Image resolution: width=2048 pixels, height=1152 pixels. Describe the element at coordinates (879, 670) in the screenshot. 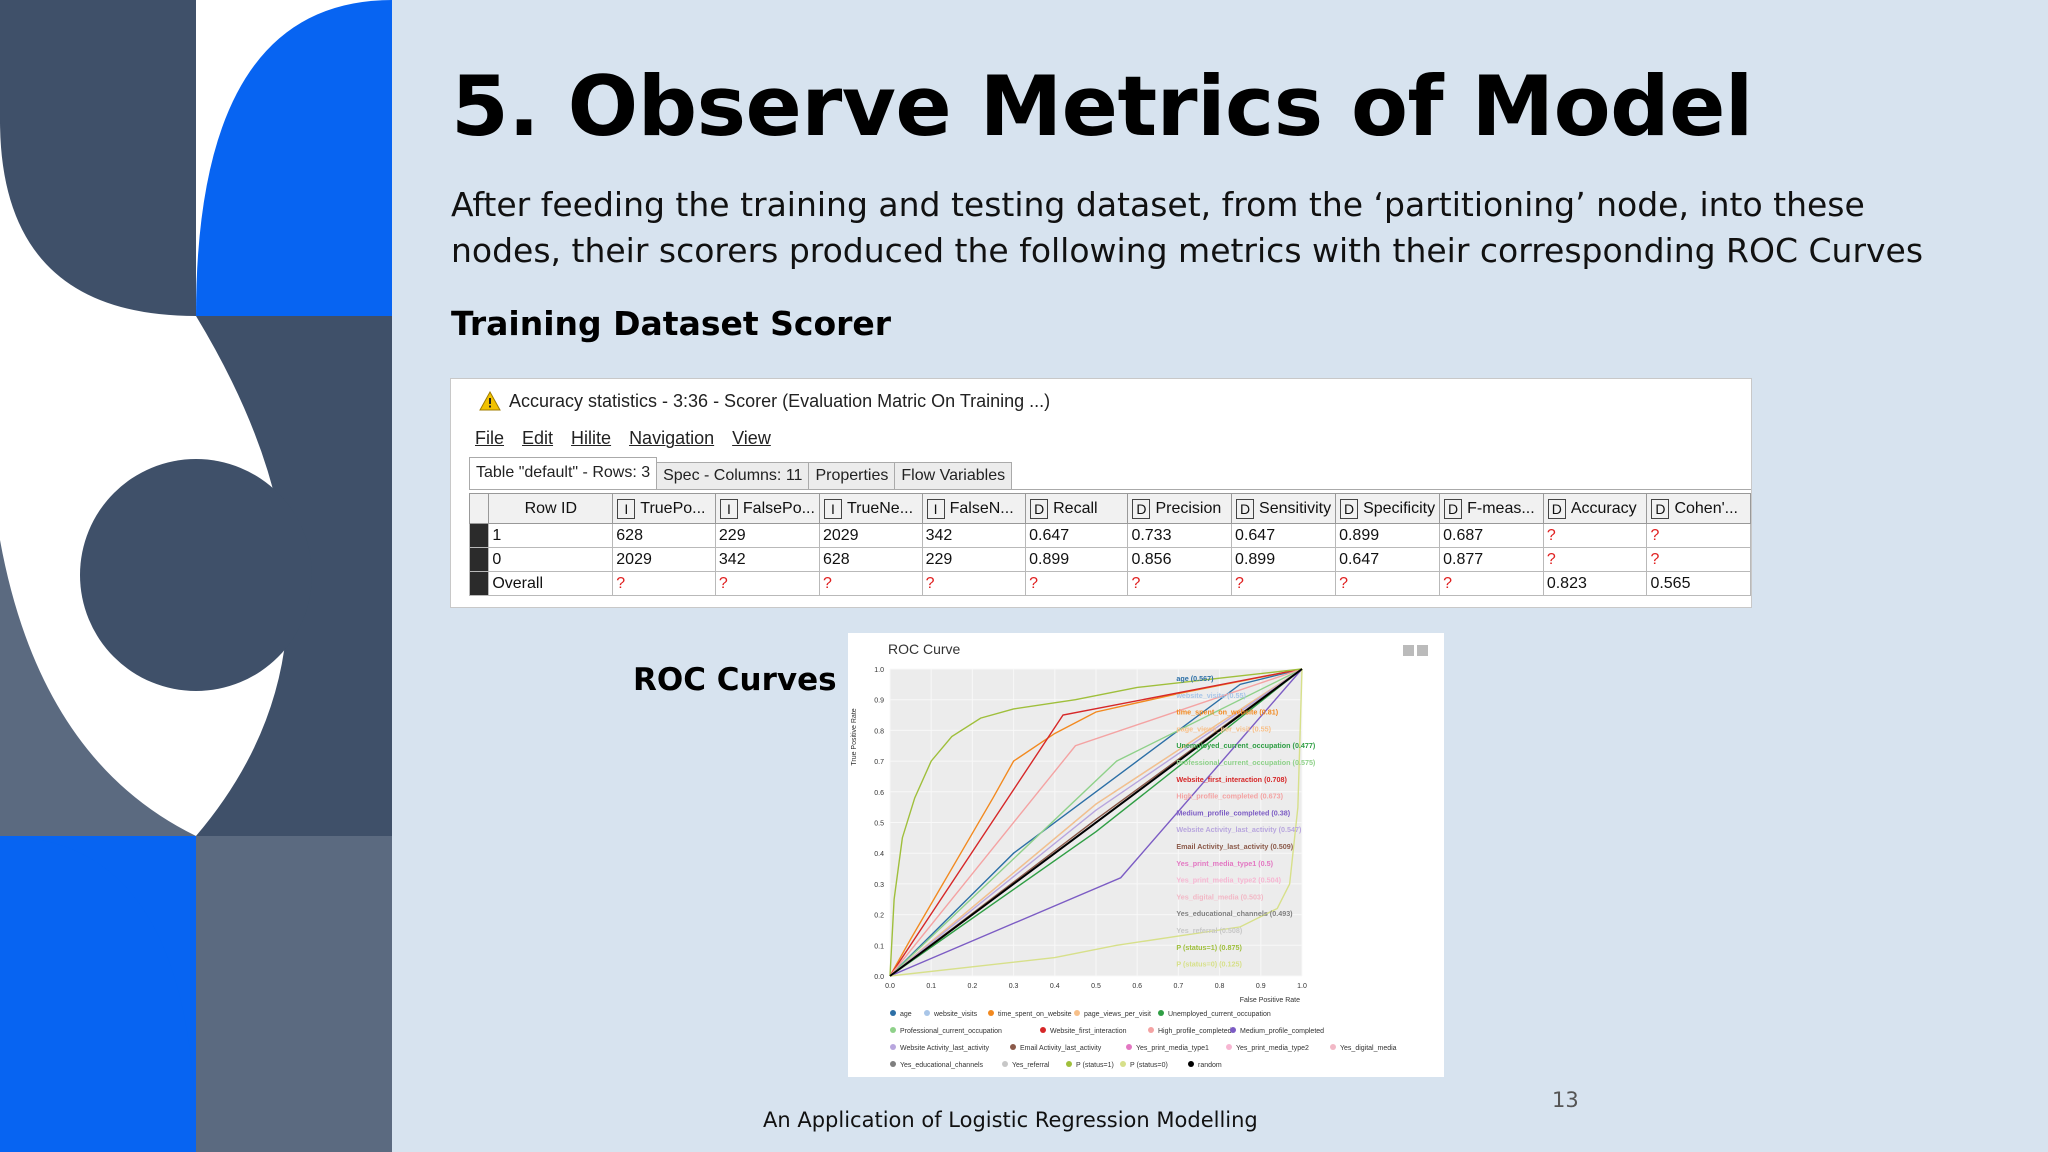

I see `y-tick-label: 1.0` at that location.